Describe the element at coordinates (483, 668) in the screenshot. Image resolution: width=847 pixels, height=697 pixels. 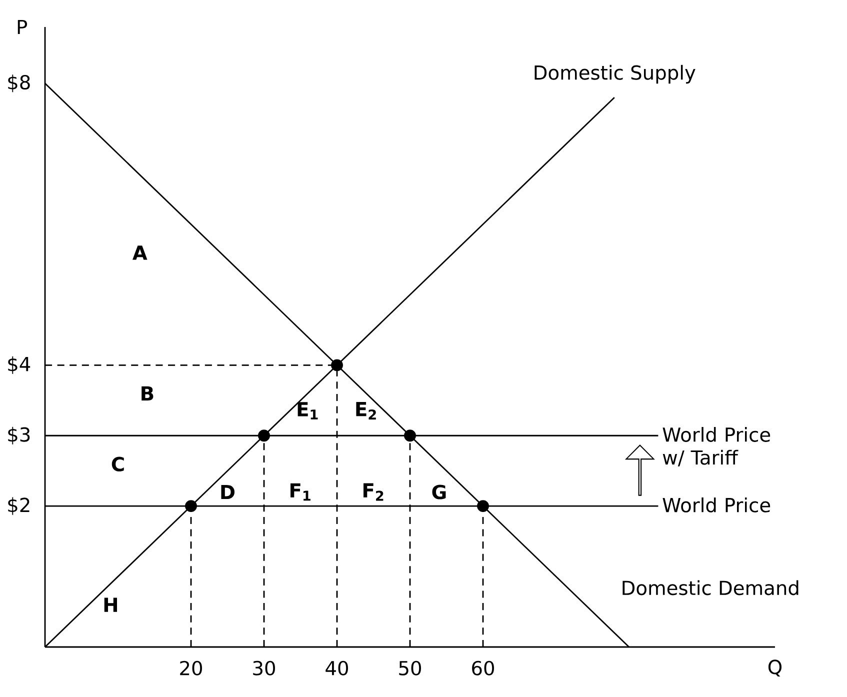
I see `x-tick-label: 60` at that location.